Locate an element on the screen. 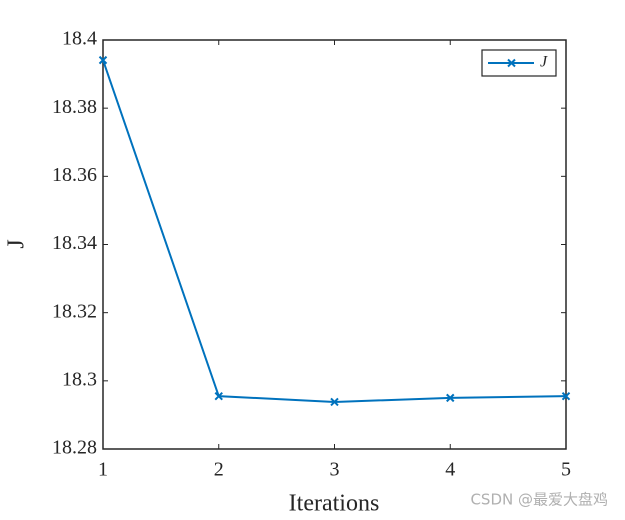  y-tick-label: 18.32 is located at coordinates (74, 311).